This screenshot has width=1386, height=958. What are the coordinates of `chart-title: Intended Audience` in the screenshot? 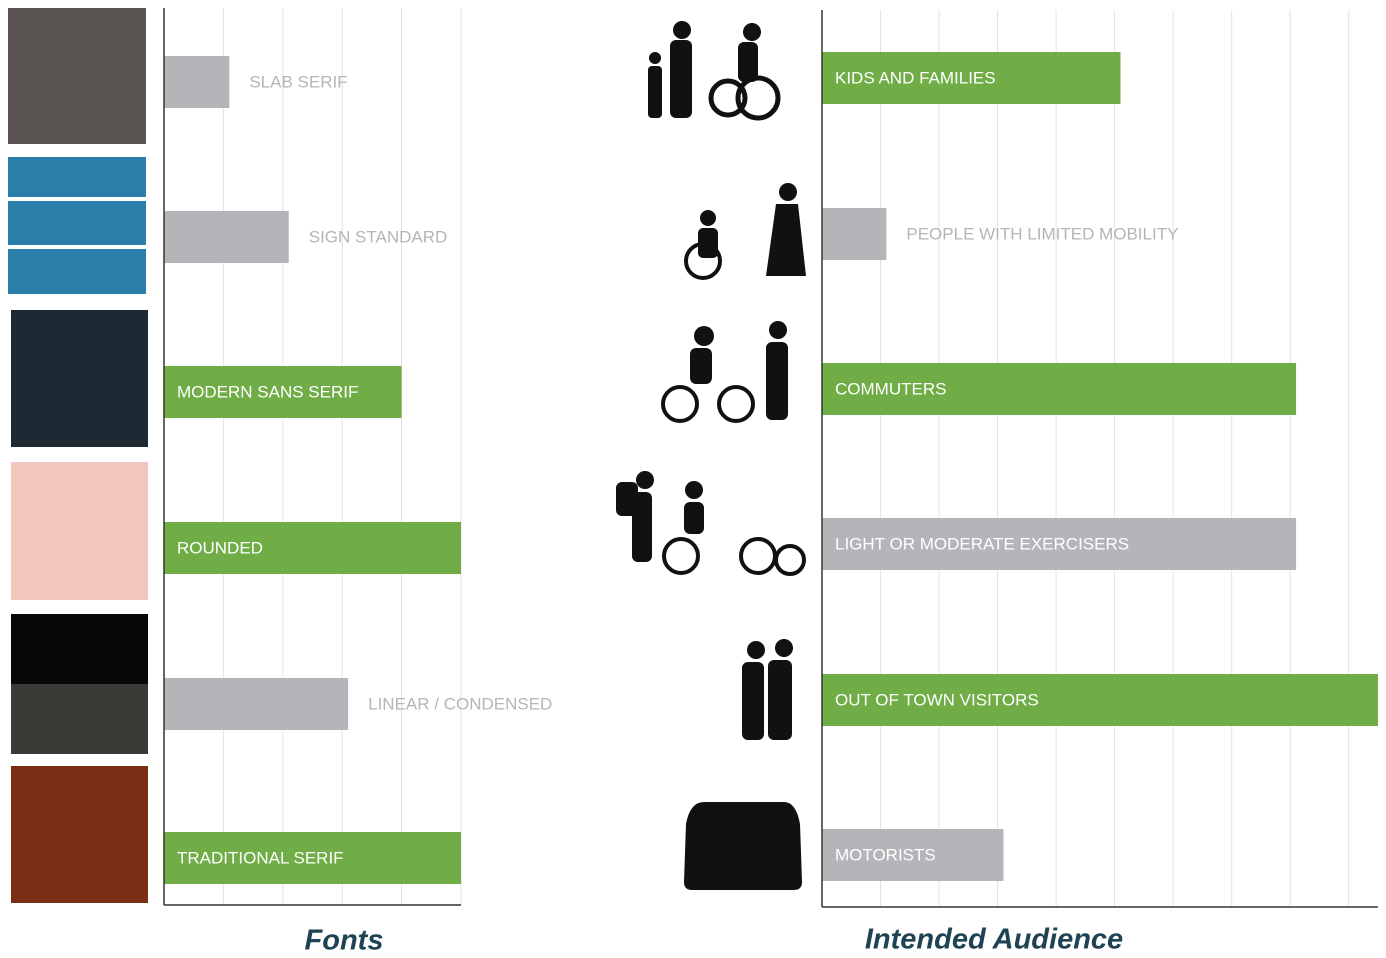 It's located at (994, 940).